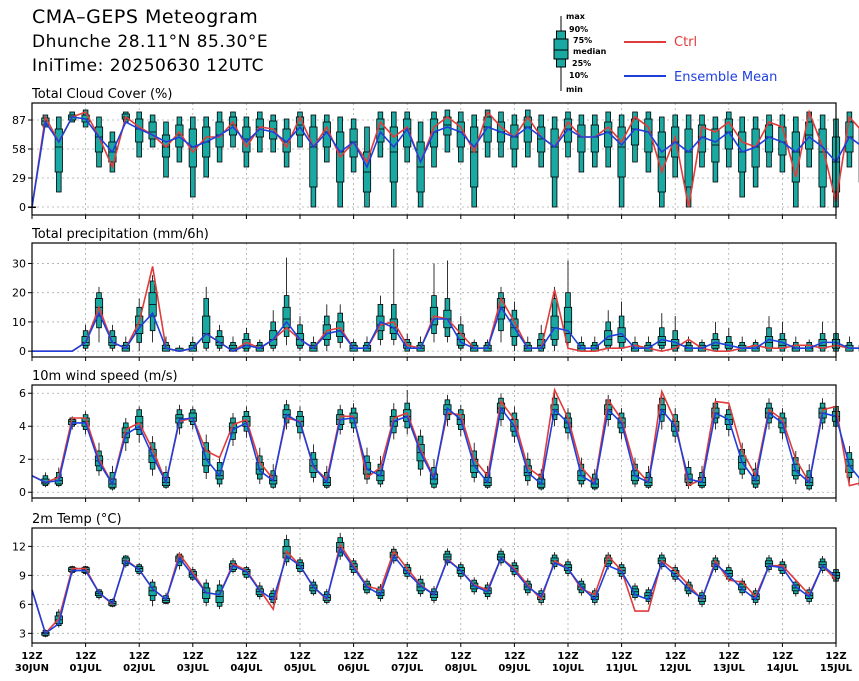 This screenshot has width=859, height=681. What do you see at coordinates (19, 149) in the screenshot?
I see `y-tick-label: 58` at bounding box center [19, 149].